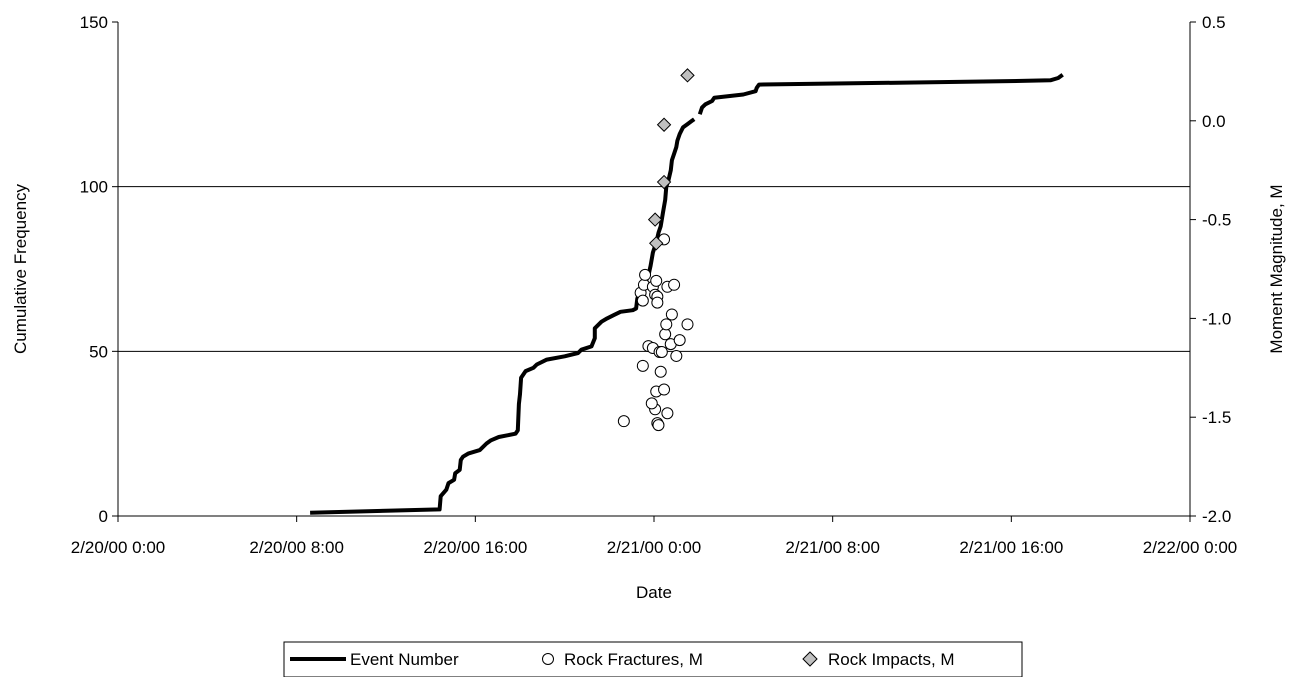 The image size is (1292, 677). I want to click on right-tick-label: 0.0, so click(1214, 121).